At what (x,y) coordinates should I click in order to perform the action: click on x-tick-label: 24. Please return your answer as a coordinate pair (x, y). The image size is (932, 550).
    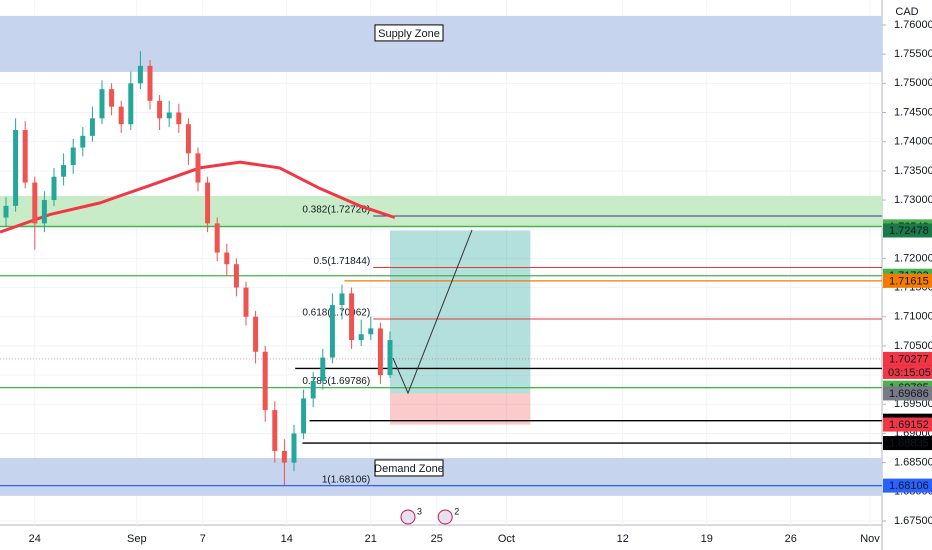
    Looking at the image, I should click on (35, 539).